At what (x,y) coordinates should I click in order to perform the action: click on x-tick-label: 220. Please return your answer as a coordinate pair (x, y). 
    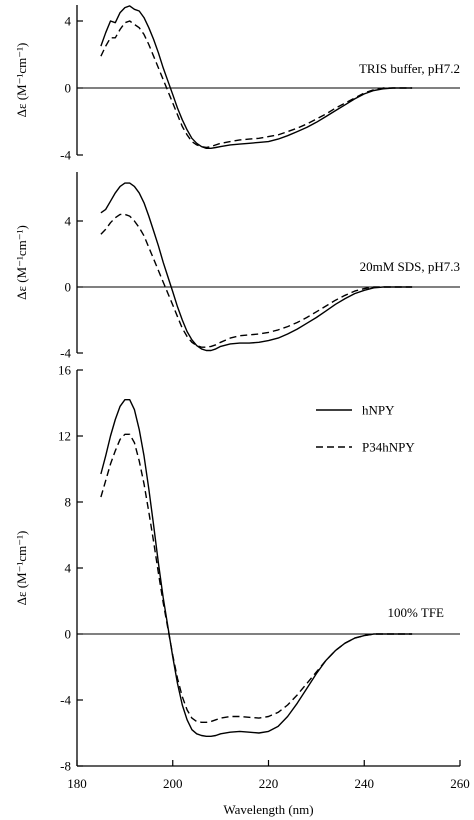
    Looking at the image, I should click on (269, 783).